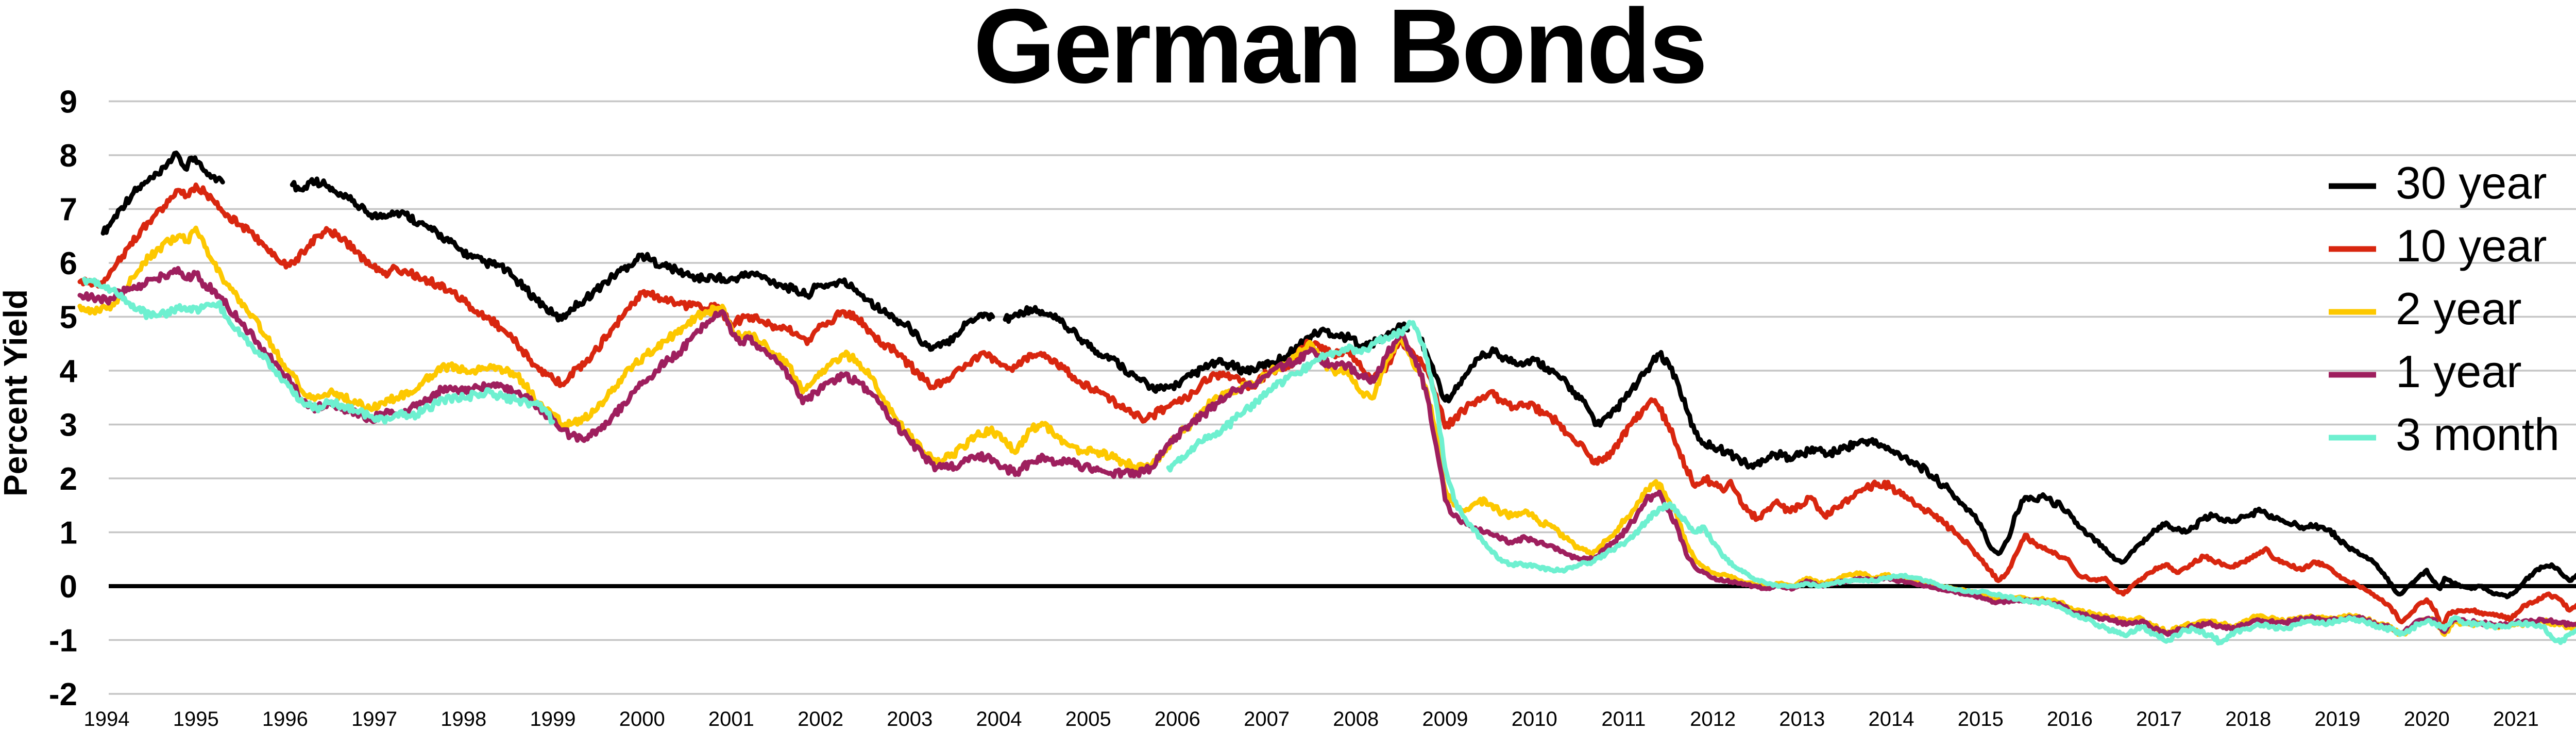 The height and width of the screenshot is (731, 2576). I want to click on x-tick-label: 2000, so click(642, 719).